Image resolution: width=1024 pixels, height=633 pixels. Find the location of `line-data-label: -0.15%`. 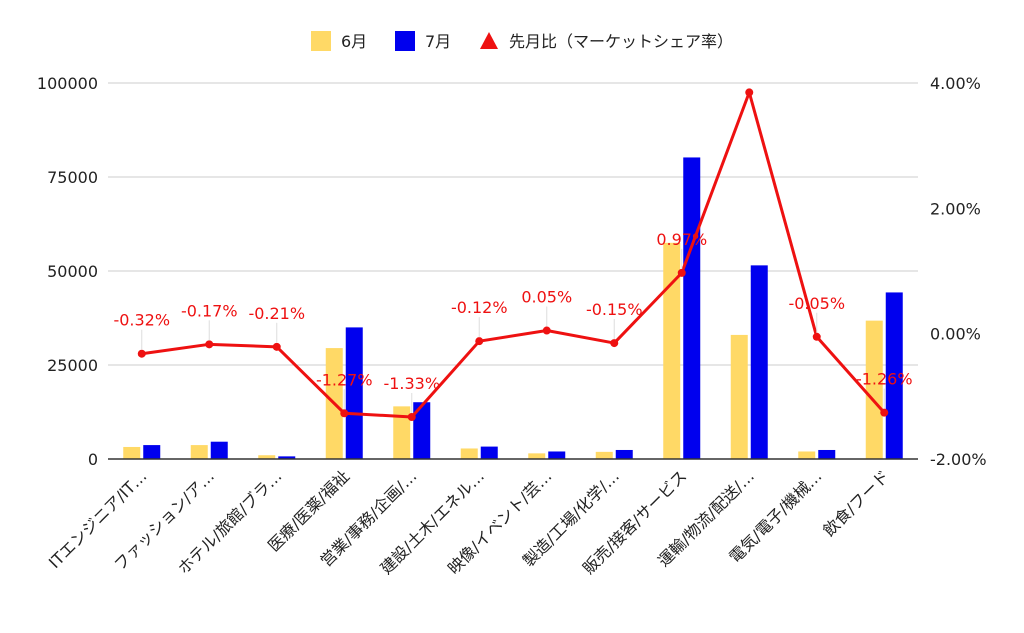

line-data-label: -0.15% is located at coordinates (614, 309).